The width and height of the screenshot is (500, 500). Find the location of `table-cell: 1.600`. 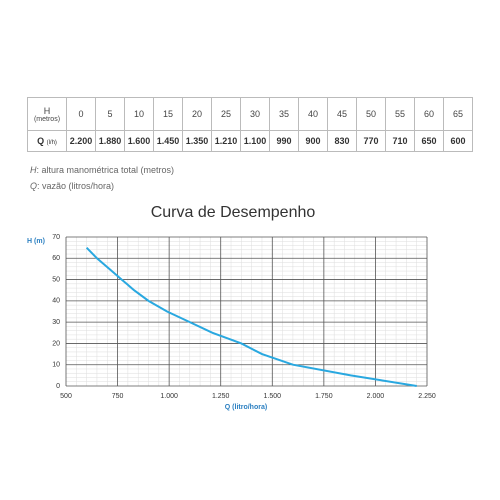

table-cell: 1.600 is located at coordinates (139, 141).